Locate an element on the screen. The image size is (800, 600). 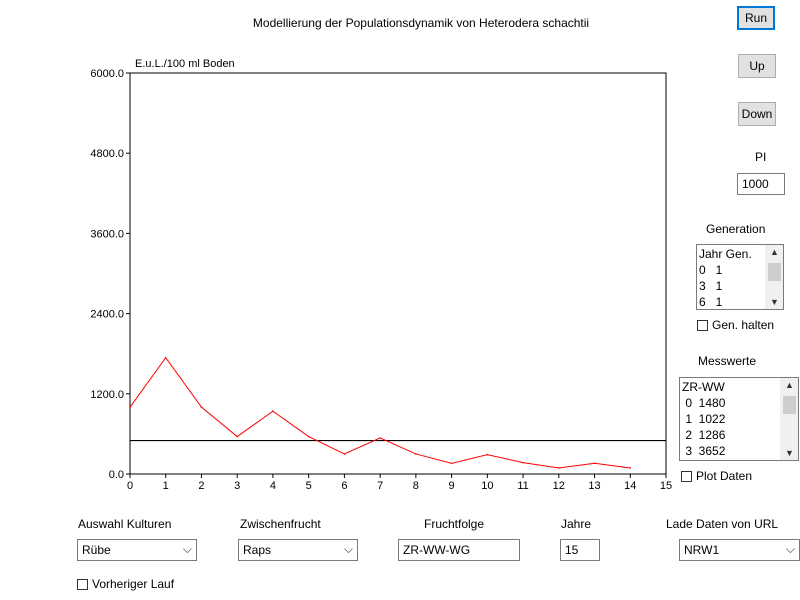
list-item: 3 1 is located at coordinates (711, 286).